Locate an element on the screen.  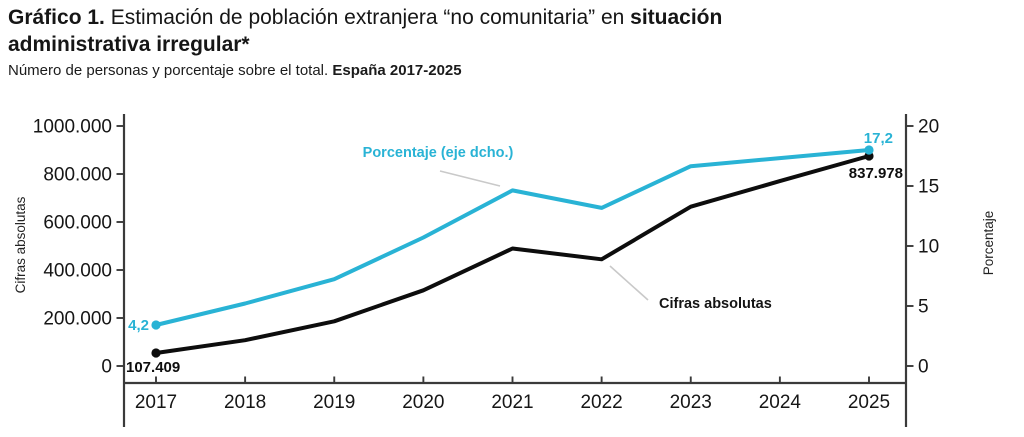
percentage-series-annotation: Porcentaje (eje dcho.) is located at coordinates (438, 153).